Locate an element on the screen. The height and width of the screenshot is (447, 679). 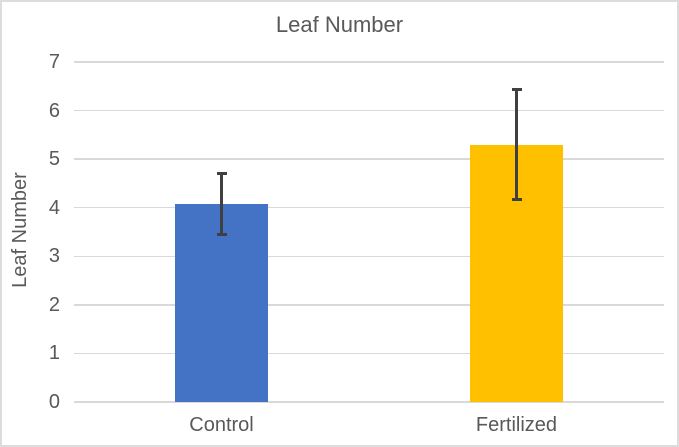
y-tick-label: 3 is located at coordinates (54, 256).